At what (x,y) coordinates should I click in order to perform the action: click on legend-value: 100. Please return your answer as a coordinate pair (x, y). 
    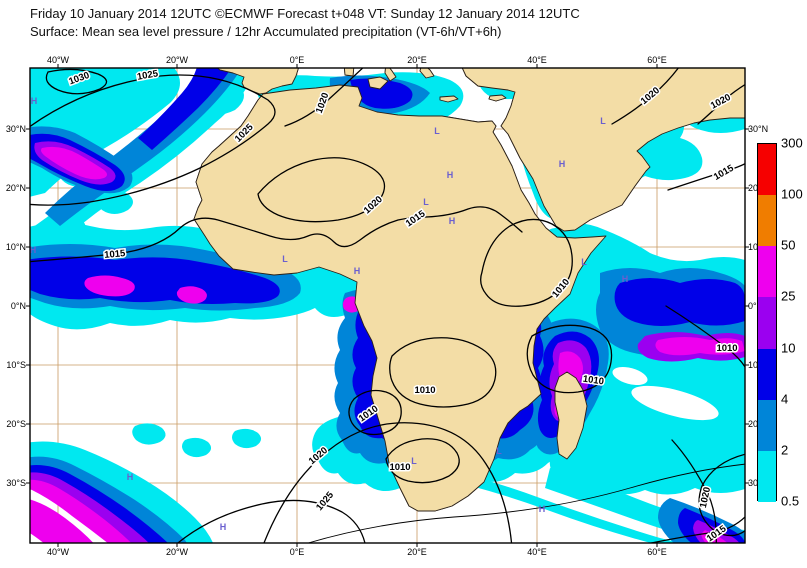
    Looking at the image, I should click on (792, 194).